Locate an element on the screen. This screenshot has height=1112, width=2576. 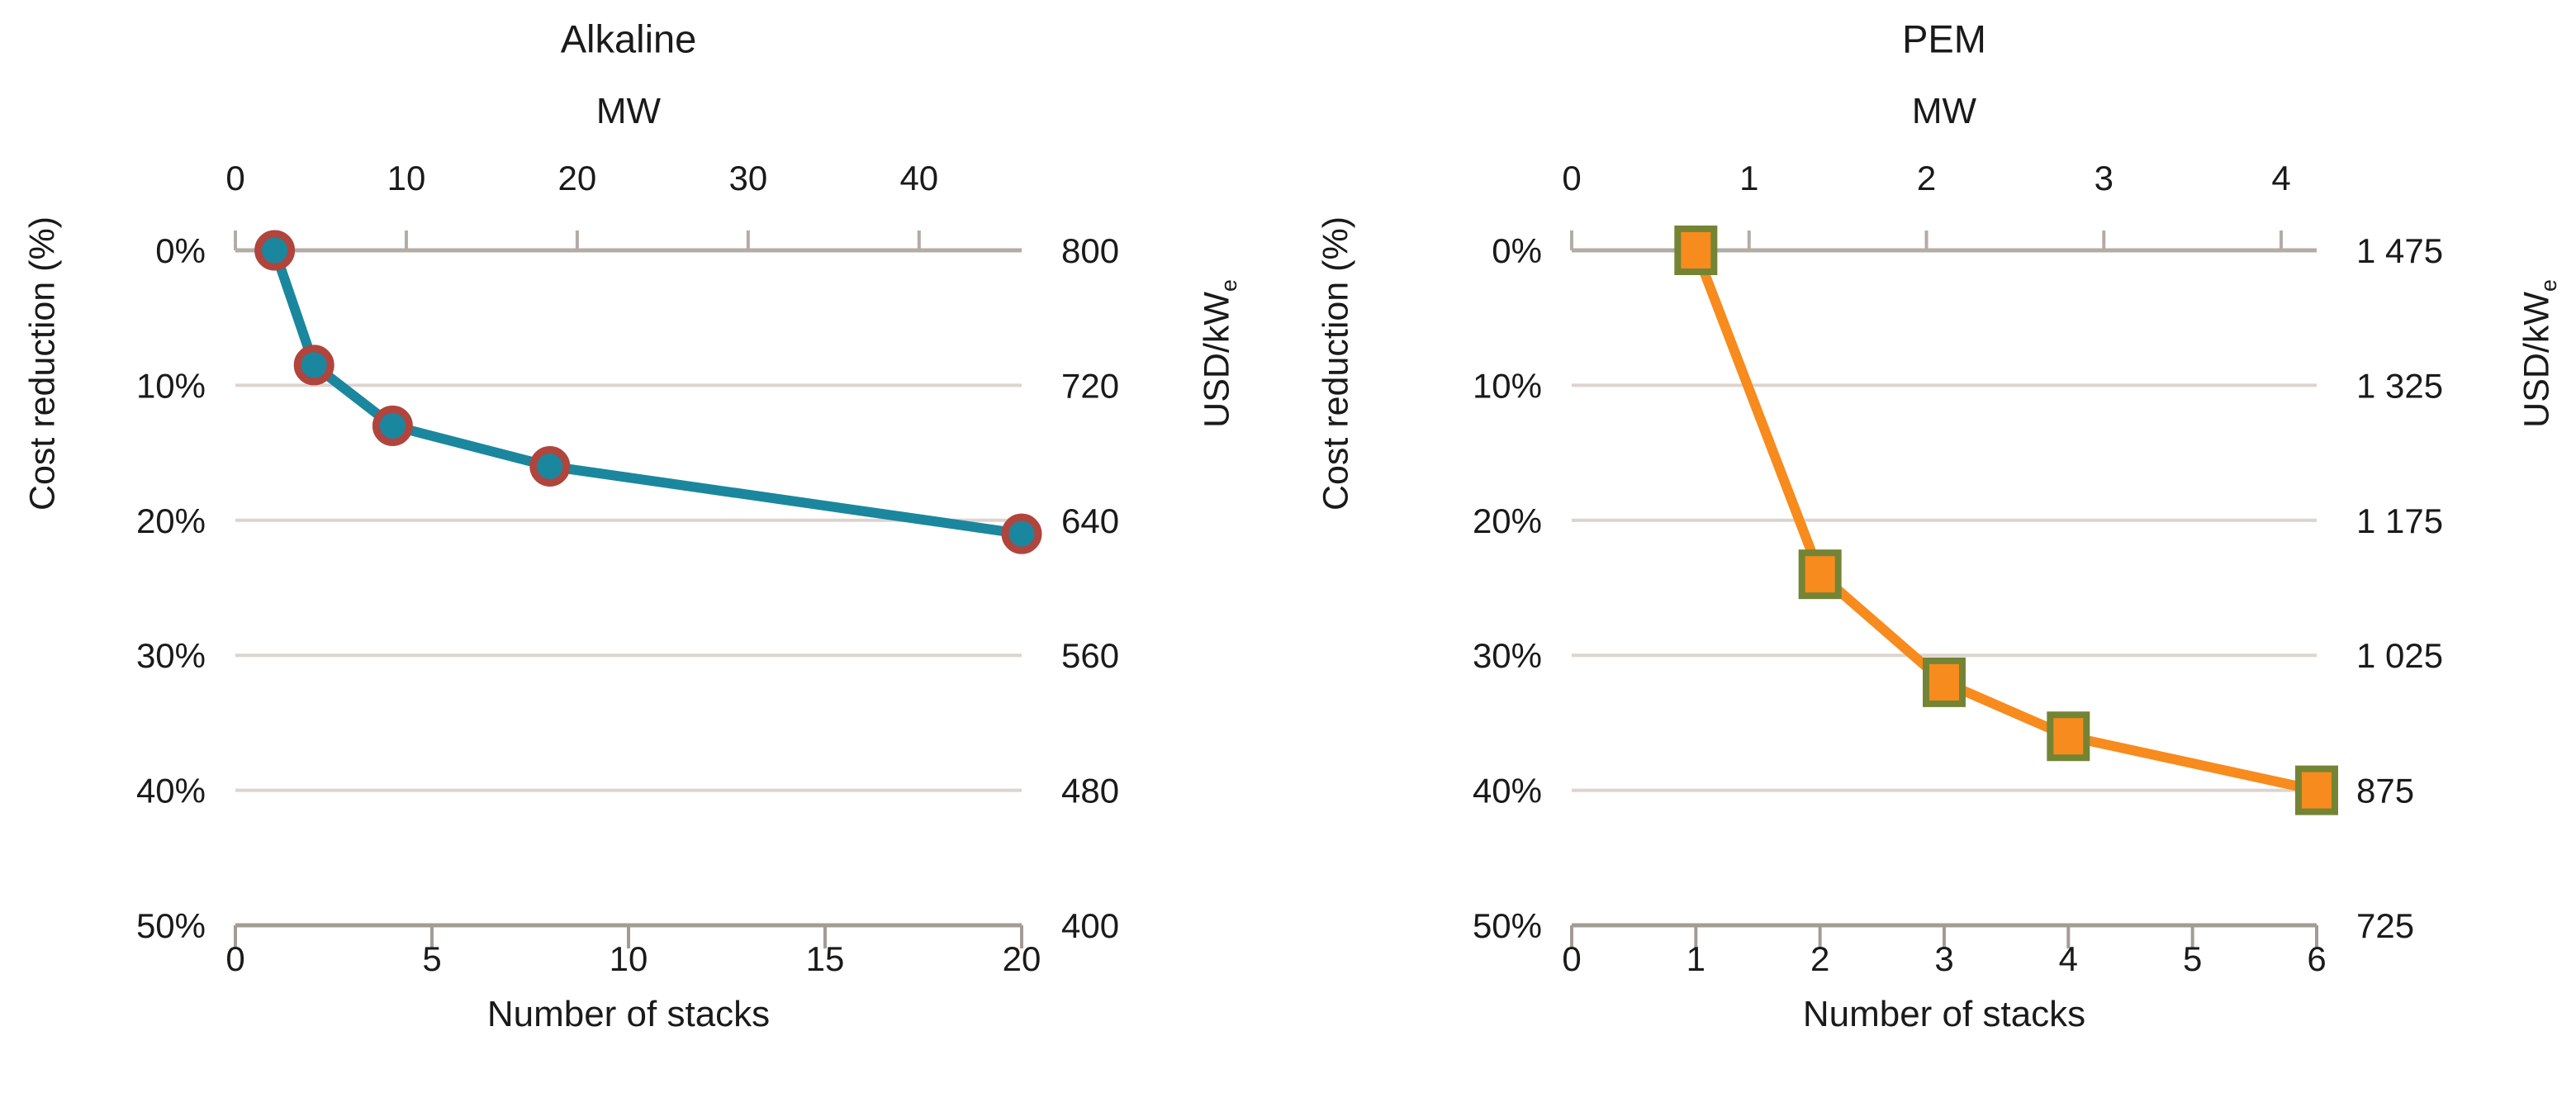
bottom-axis-tick-label: 4 is located at coordinates (2068, 958).